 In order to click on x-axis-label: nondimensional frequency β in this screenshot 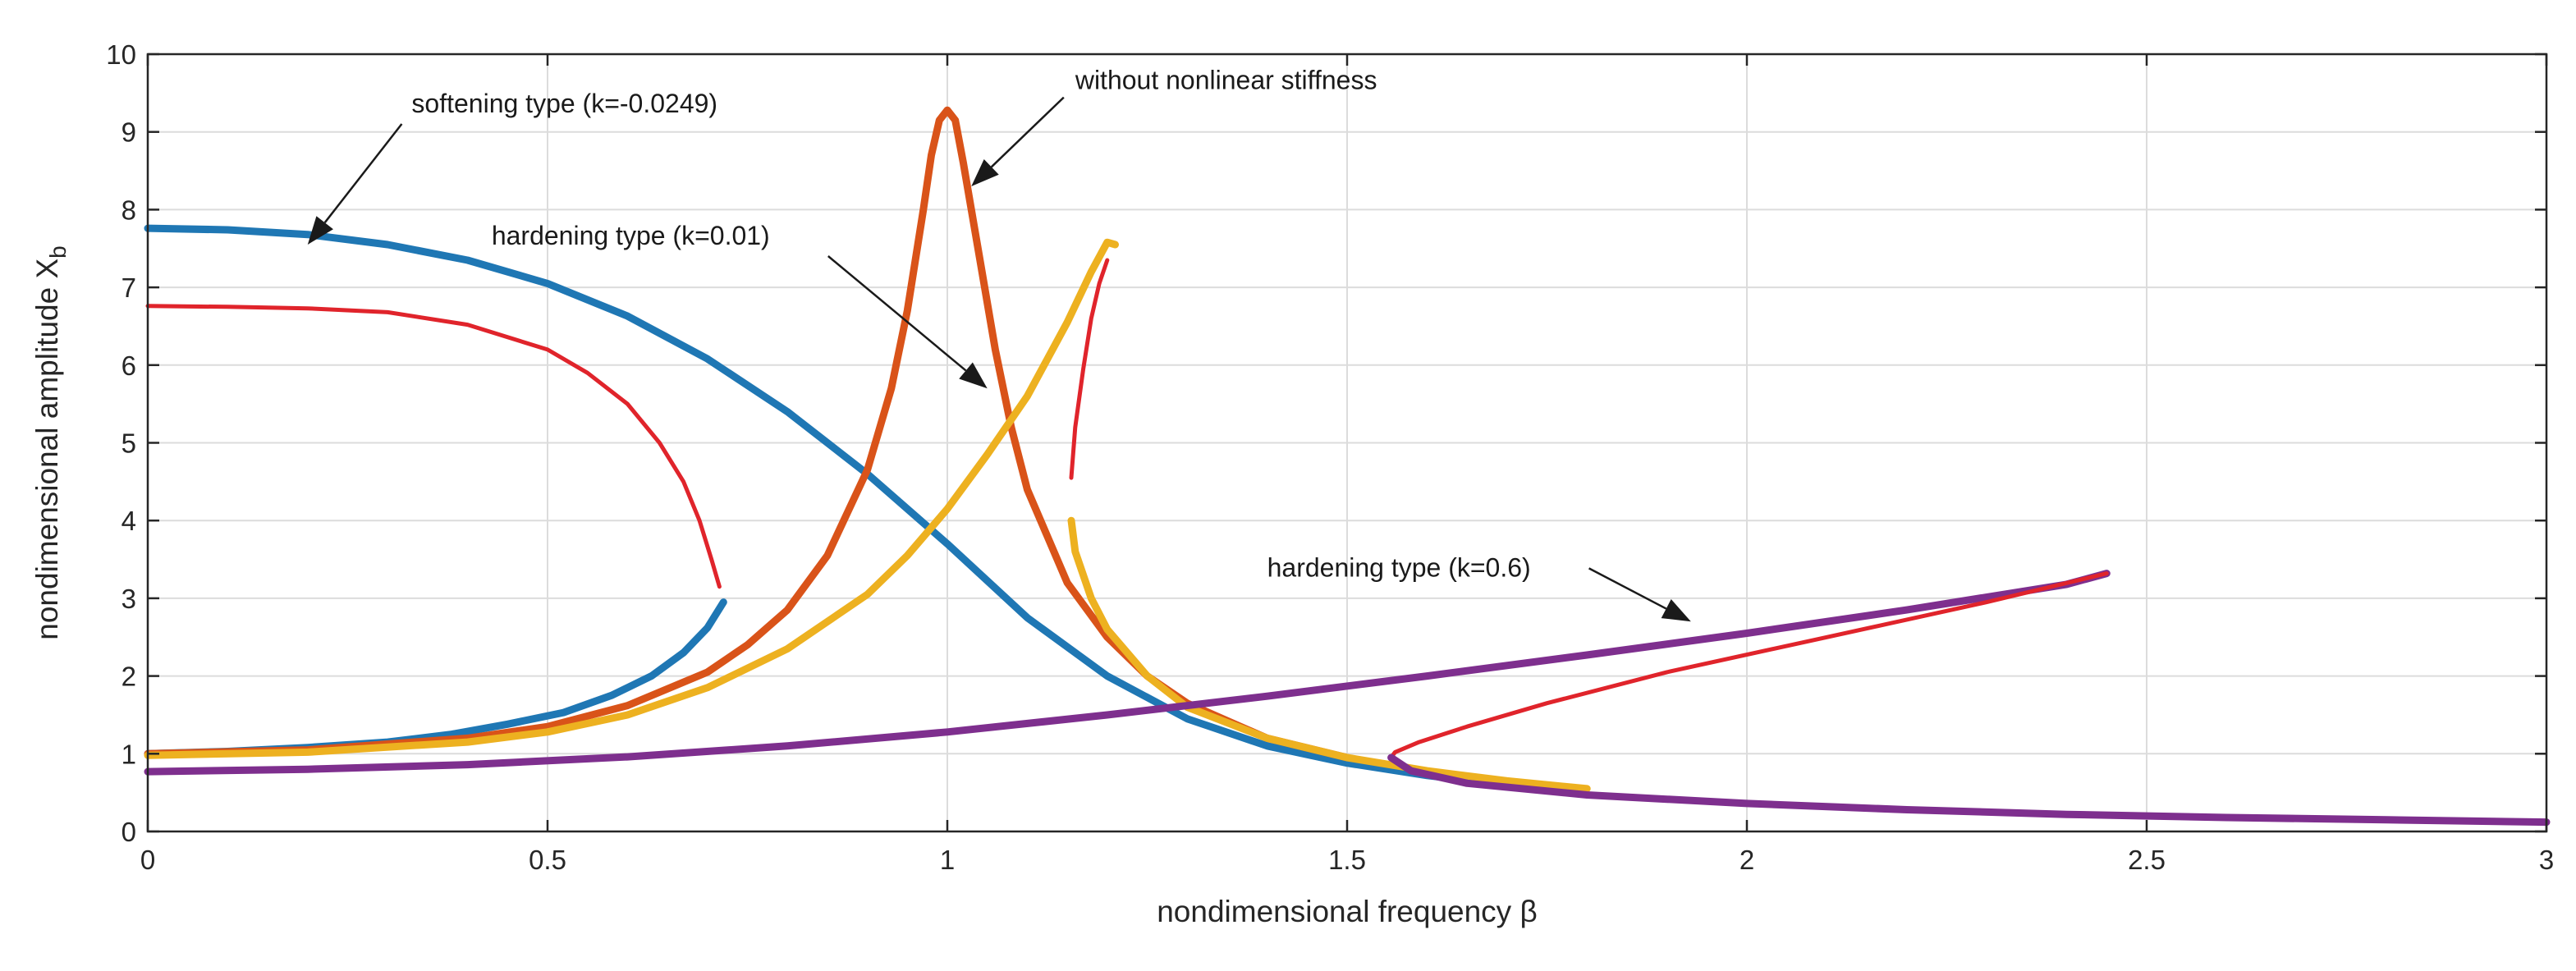, I will do `click(1348, 911)`.